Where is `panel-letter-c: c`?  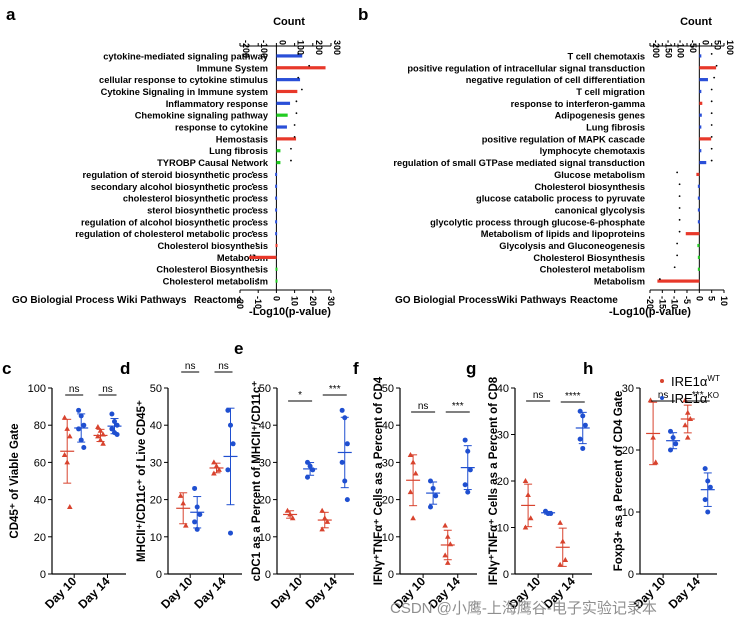
panel-letter-c: c is located at coordinates (6, 368).